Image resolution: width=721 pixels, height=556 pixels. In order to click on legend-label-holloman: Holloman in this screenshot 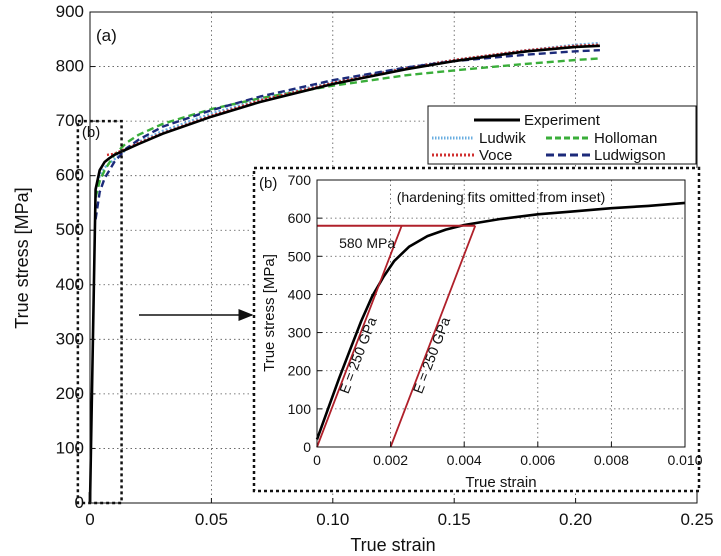, I will do `click(625, 138)`.